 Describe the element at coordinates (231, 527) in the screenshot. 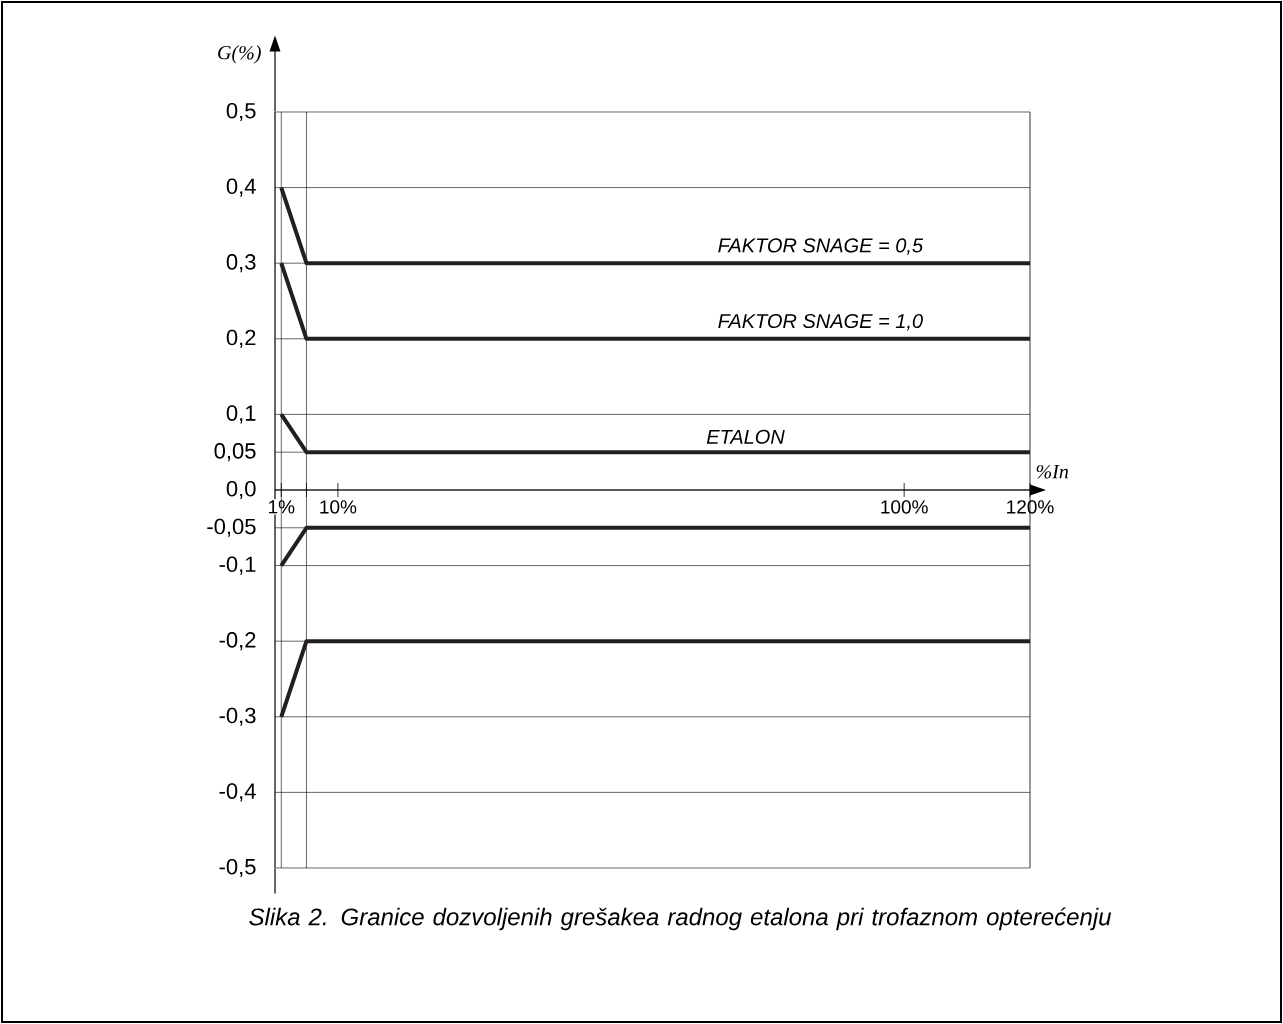

I see `y-tick-label: -0,05` at that location.